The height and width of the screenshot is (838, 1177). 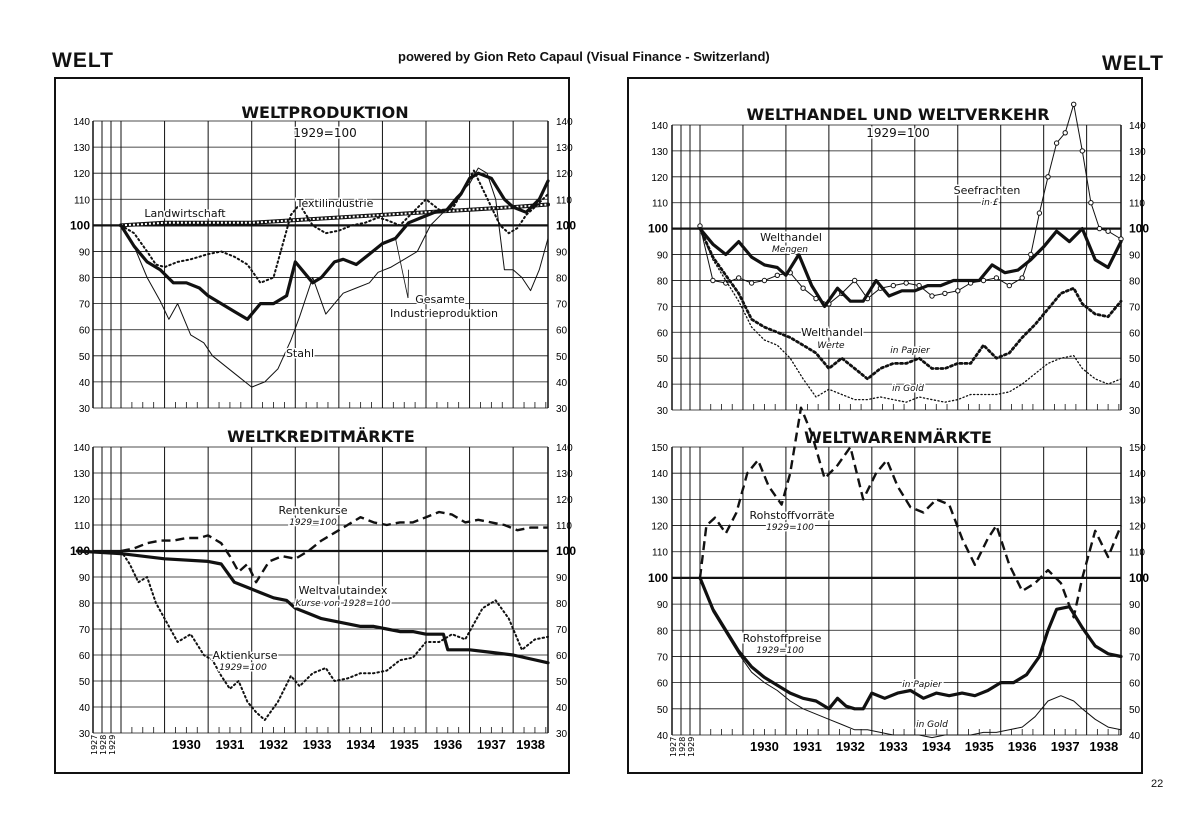 What do you see at coordinates (990, 203) in the screenshot?
I see `annotation-in-: in £` at bounding box center [990, 203].